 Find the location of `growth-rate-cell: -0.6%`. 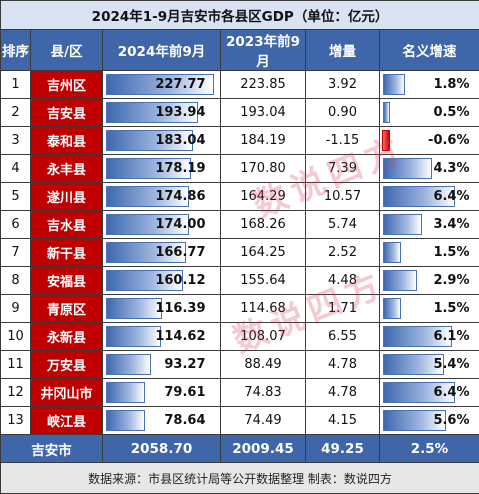

growth-rate-cell: -0.6% is located at coordinates (429, 140).